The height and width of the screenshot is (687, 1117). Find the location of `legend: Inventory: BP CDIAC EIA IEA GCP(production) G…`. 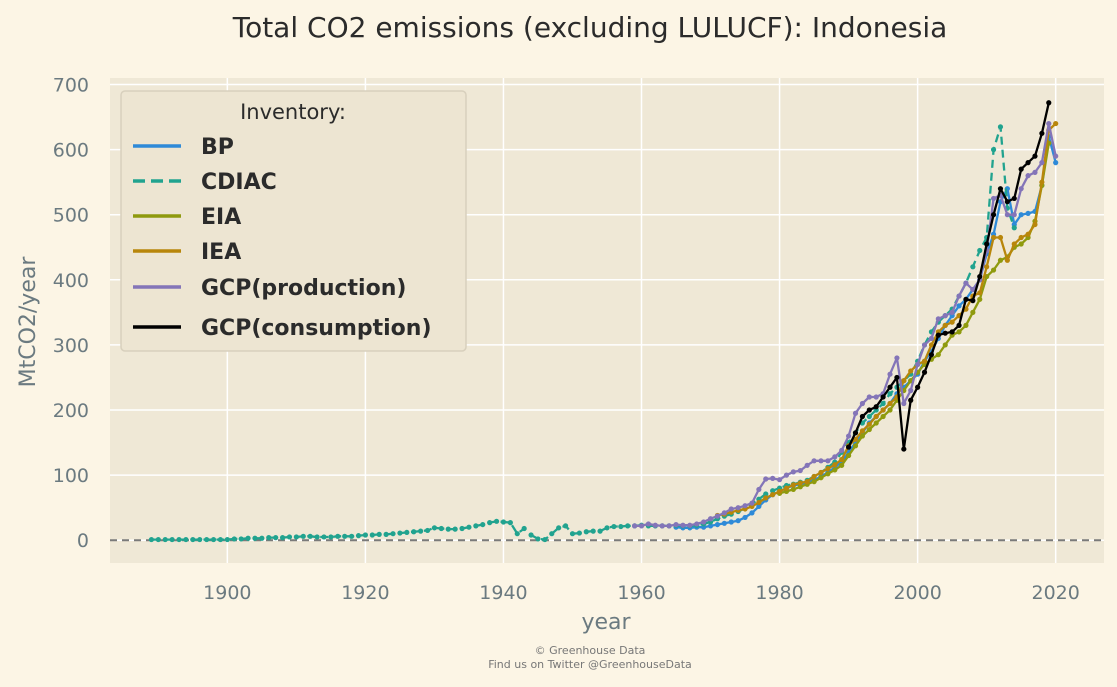

legend: Inventory: BP CDIAC EIA IEA GCP(production) G… is located at coordinates (293, 221).